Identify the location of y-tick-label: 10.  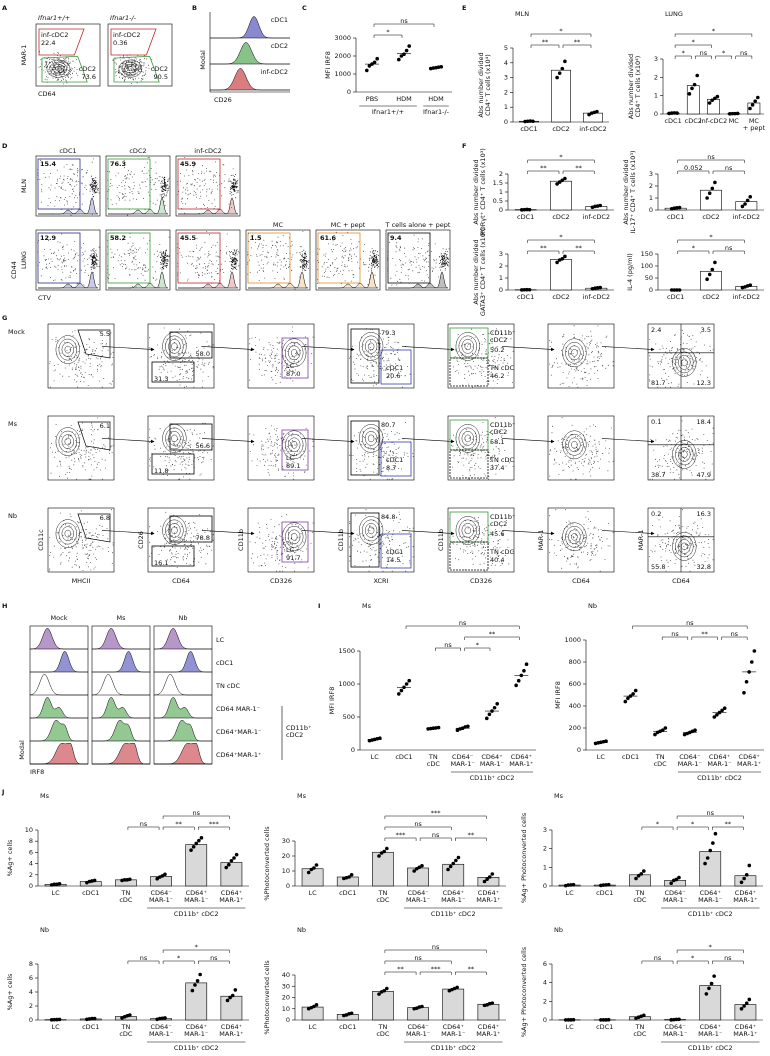
(286, 871).